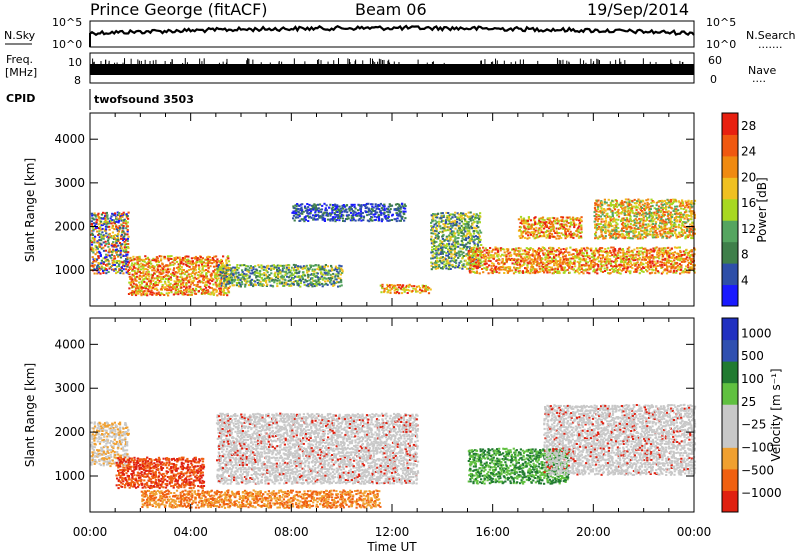  What do you see at coordinates (77, 80) in the screenshot?
I see `freq-tick-bottom: 8` at bounding box center [77, 80].